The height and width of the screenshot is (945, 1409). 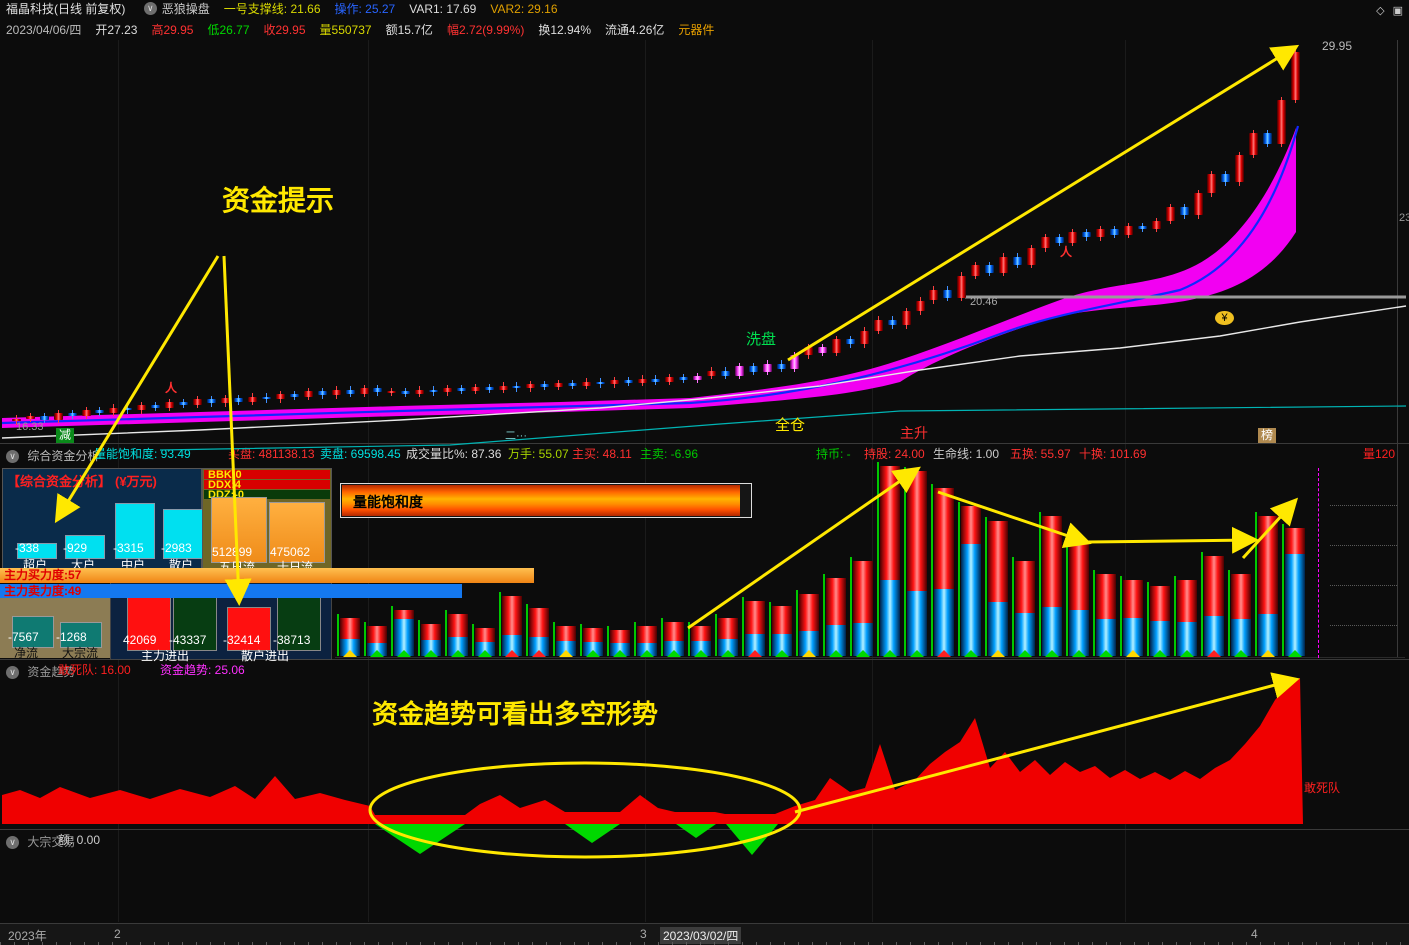 What do you see at coordinates (292, 640) in the screenshot?
I see `bar-value: -38713` at bounding box center [292, 640].